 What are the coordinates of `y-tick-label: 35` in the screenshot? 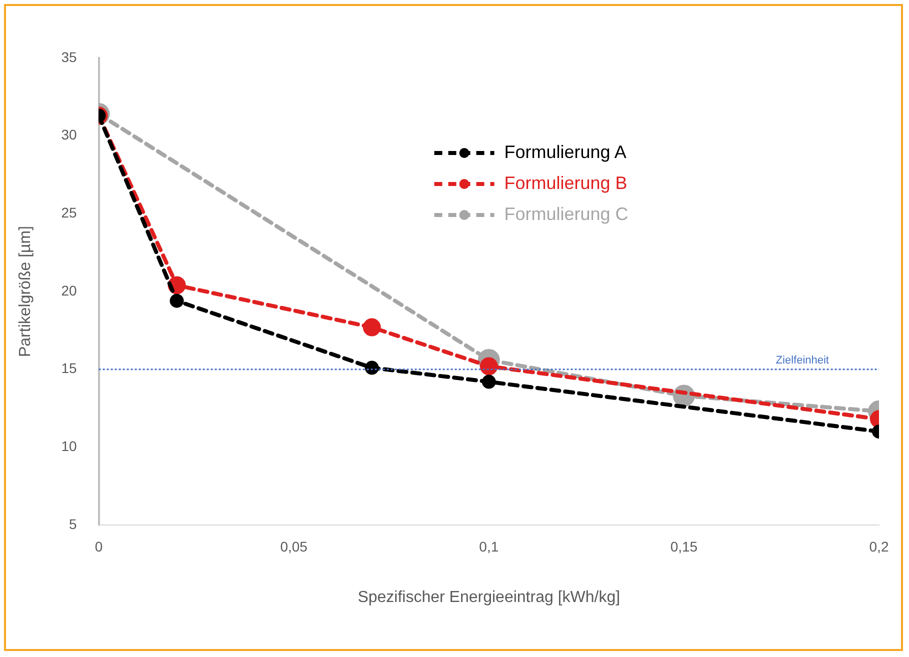 It's located at (69, 56).